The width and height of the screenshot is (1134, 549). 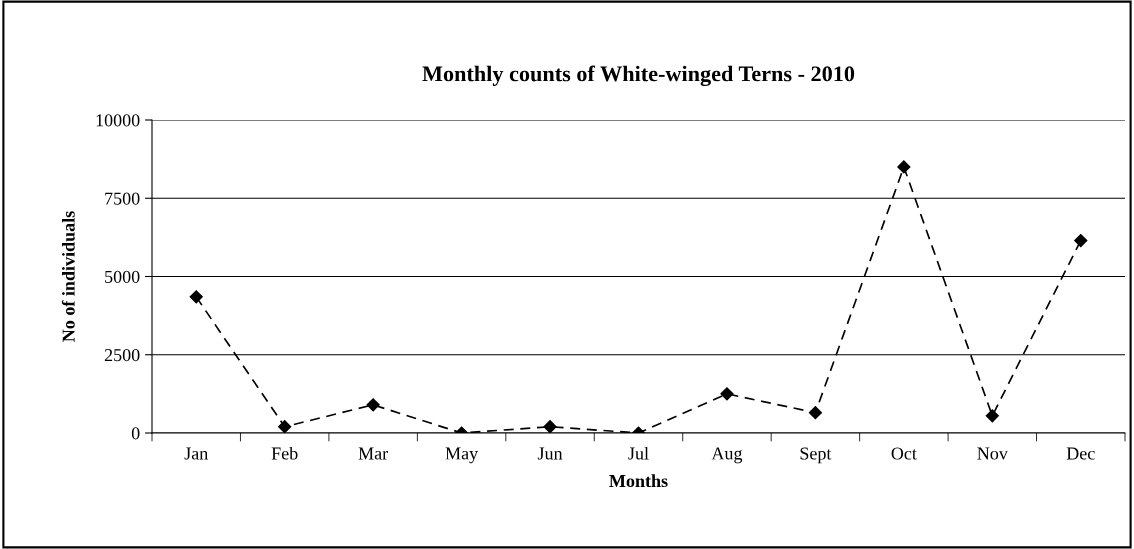 What do you see at coordinates (284, 453) in the screenshot?
I see `x-tick-label: Feb` at bounding box center [284, 453].